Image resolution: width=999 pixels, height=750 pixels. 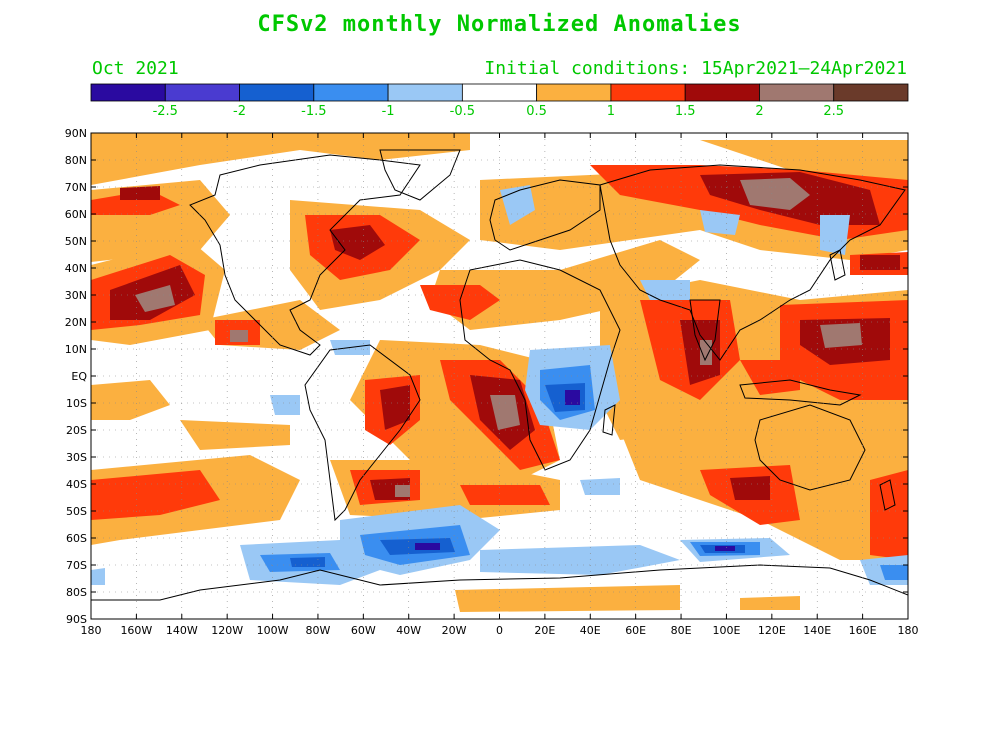 I want to click on lat-label: 80S, so click(x=76, y=592).